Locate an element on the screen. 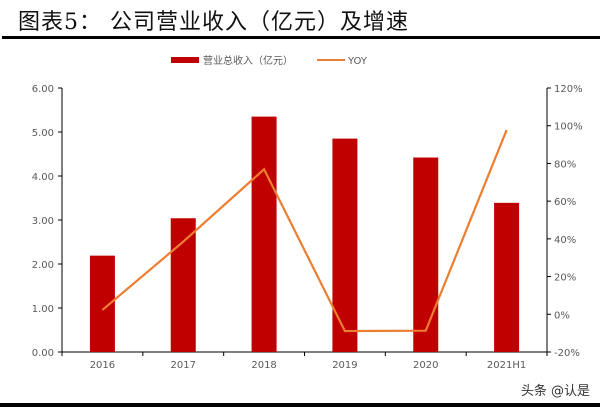 The height and width of the screenshot is (408, 600). bar-2017 is located at coordinates (183, 285).